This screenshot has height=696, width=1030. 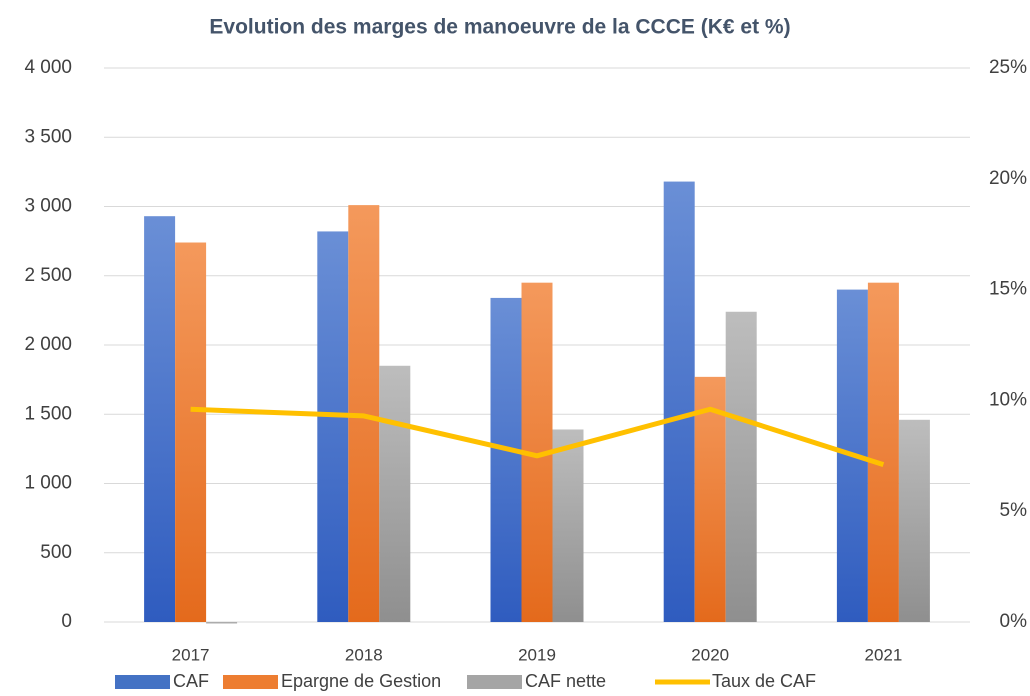 I want to click on y2-tick-label: 10%, so click(x=1008, y=399).